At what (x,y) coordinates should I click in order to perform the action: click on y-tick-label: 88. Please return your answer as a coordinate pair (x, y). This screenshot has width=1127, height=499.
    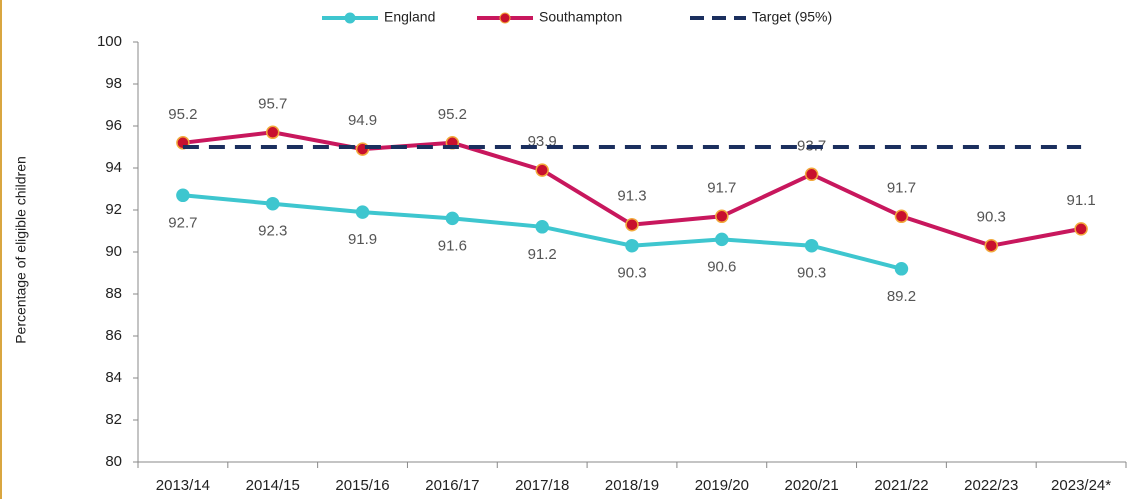
    Looking at the image, I should click on (113, 293).